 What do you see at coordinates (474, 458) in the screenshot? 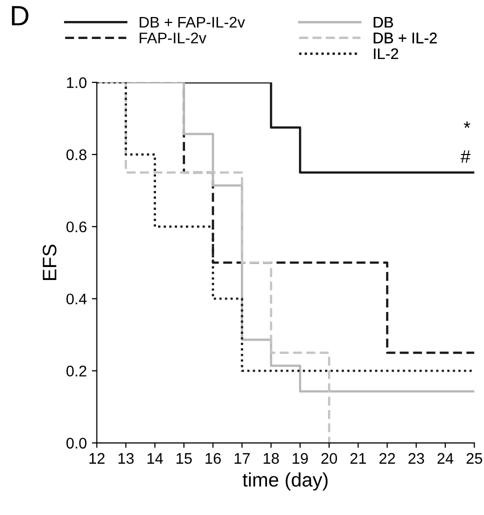
I see `x-tick-label: 25` at bounding box center [474, 458].